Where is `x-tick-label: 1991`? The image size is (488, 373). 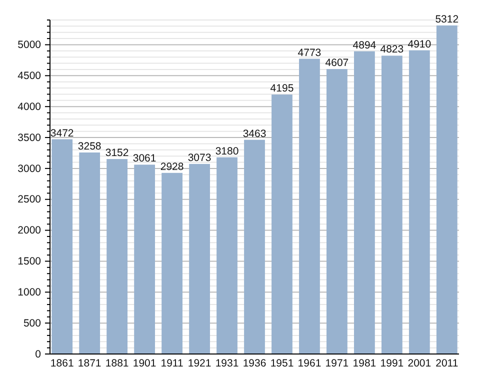
x-tick-label: 1991 is located at coordinates (392, 363).